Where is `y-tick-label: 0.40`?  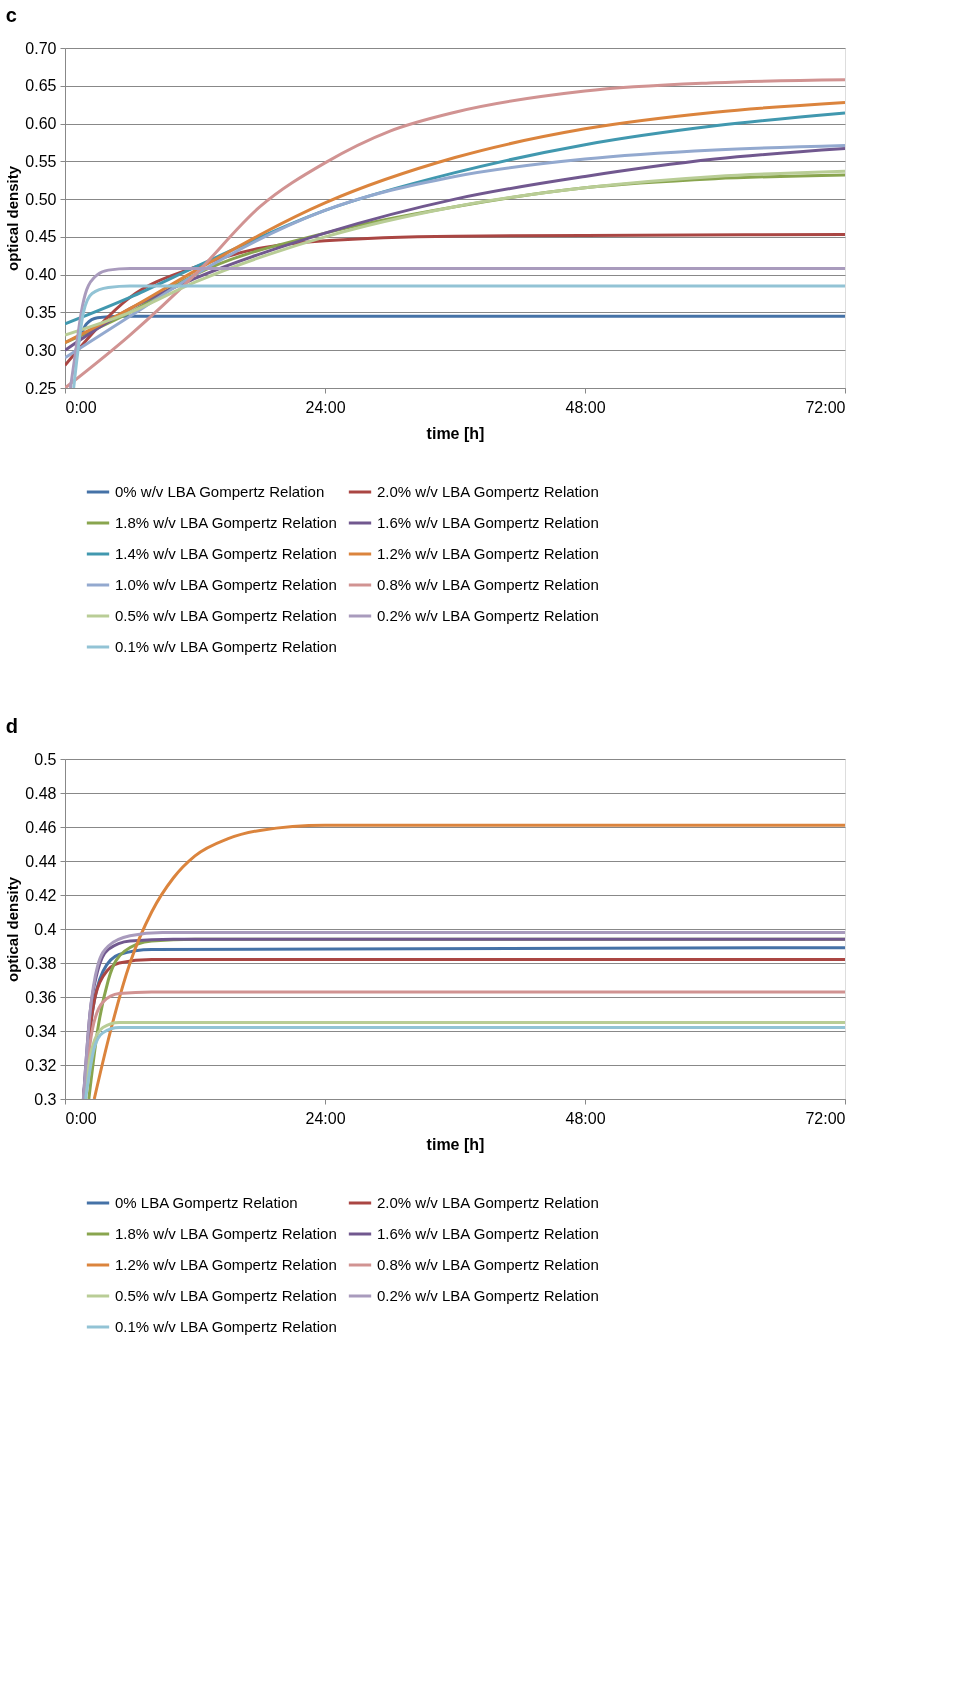 y-tick-label: 0.40 is located at coordinates (41, 275).